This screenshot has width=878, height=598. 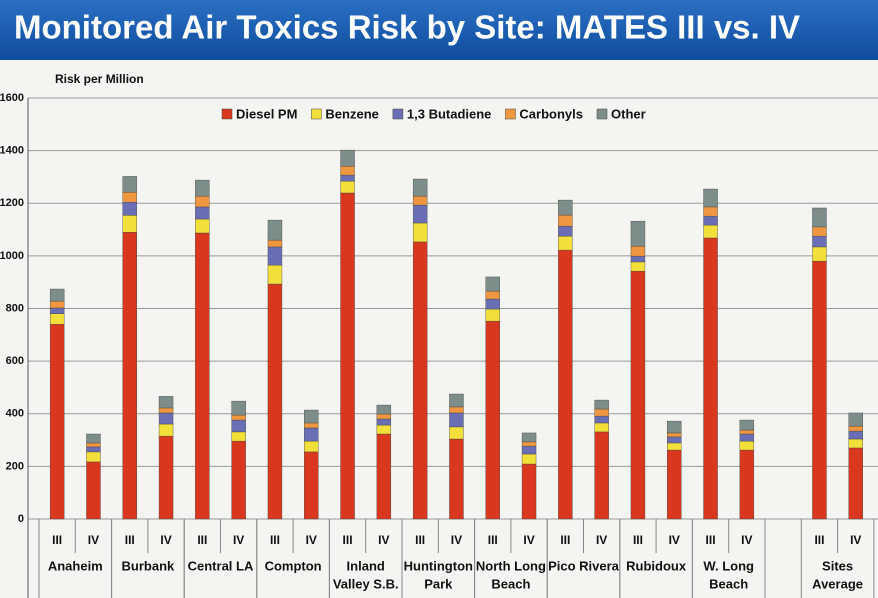 I want to click on group-label: Inland, so click(x=366, y=565).